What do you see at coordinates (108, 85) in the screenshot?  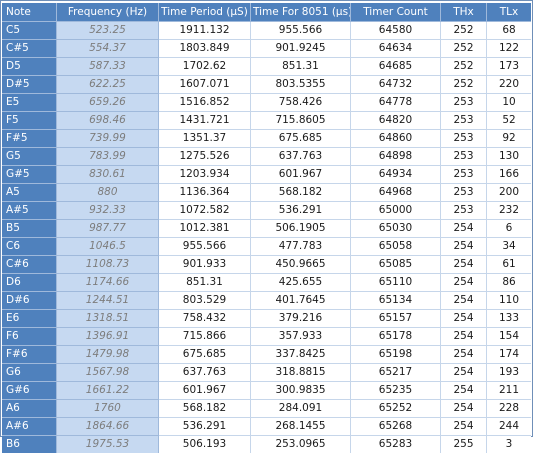 I see `frequency-cell: 622.25` at bounding box center [108, 85].